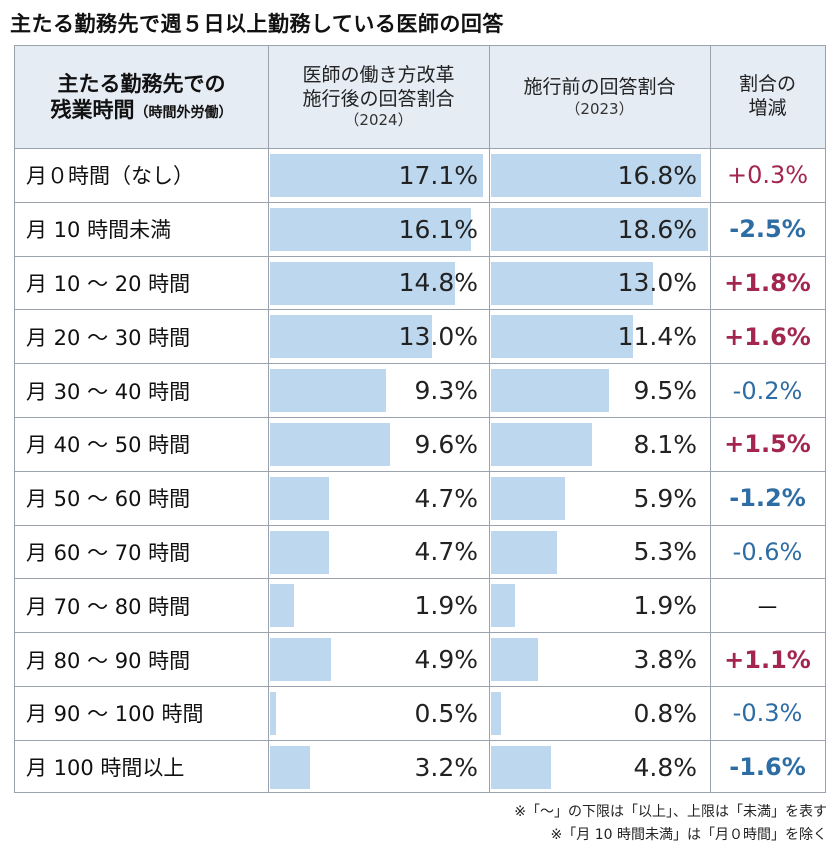 Image resolution: width=839 pixels, height=851 pixels. I want to click on row-label: 月 90 ～ 100 時間, so click(115, 714).